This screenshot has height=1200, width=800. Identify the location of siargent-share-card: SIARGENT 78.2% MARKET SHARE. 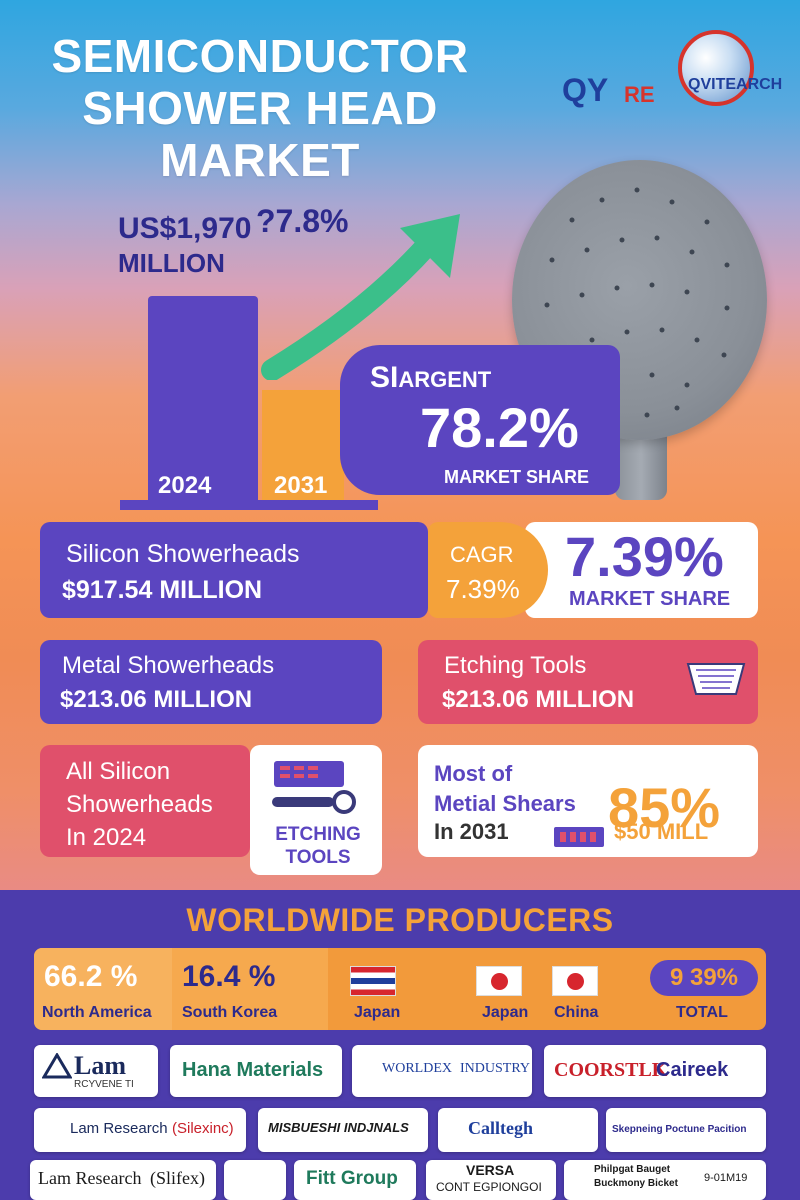
(480, 420).